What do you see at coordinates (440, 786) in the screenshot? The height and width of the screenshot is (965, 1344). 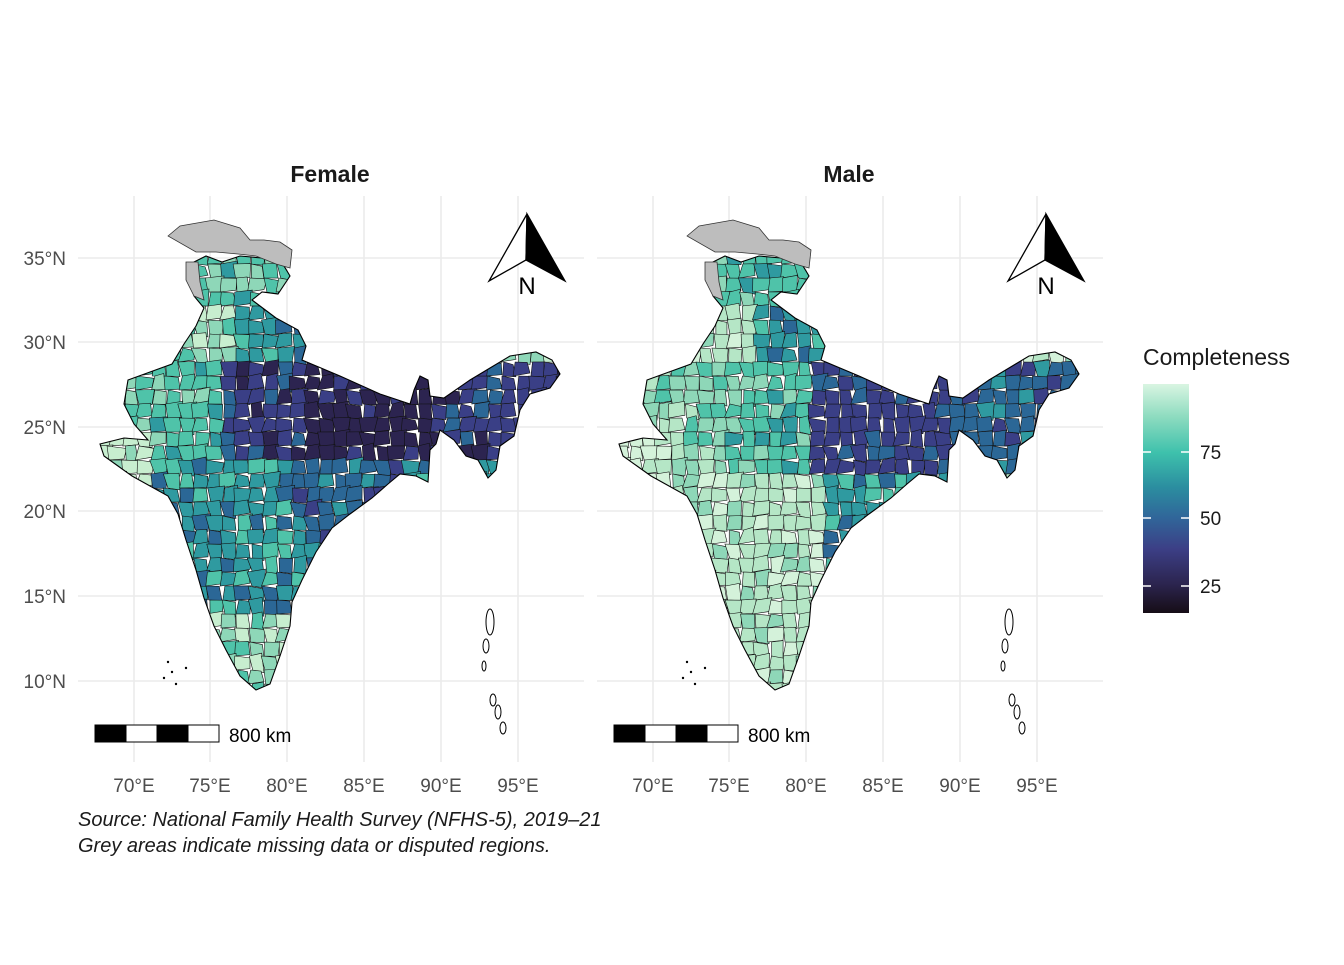 I see `x-tick-label: 90°E` at bounding box center [440, 786].